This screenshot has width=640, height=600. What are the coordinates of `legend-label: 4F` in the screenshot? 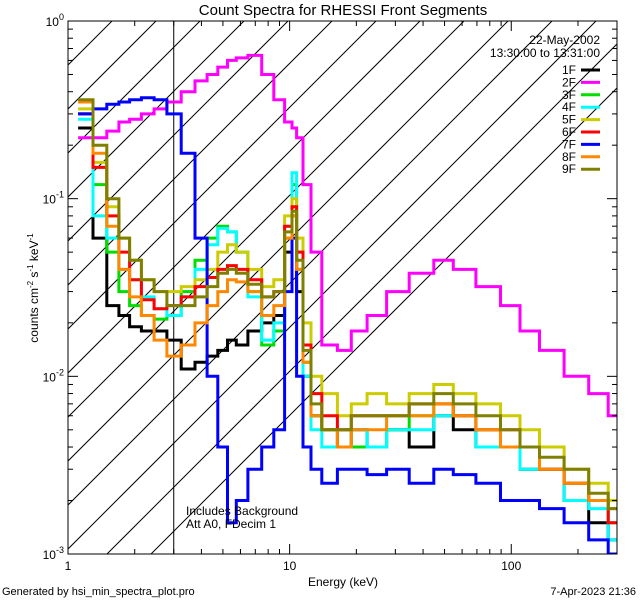 It's located at (569, 107).